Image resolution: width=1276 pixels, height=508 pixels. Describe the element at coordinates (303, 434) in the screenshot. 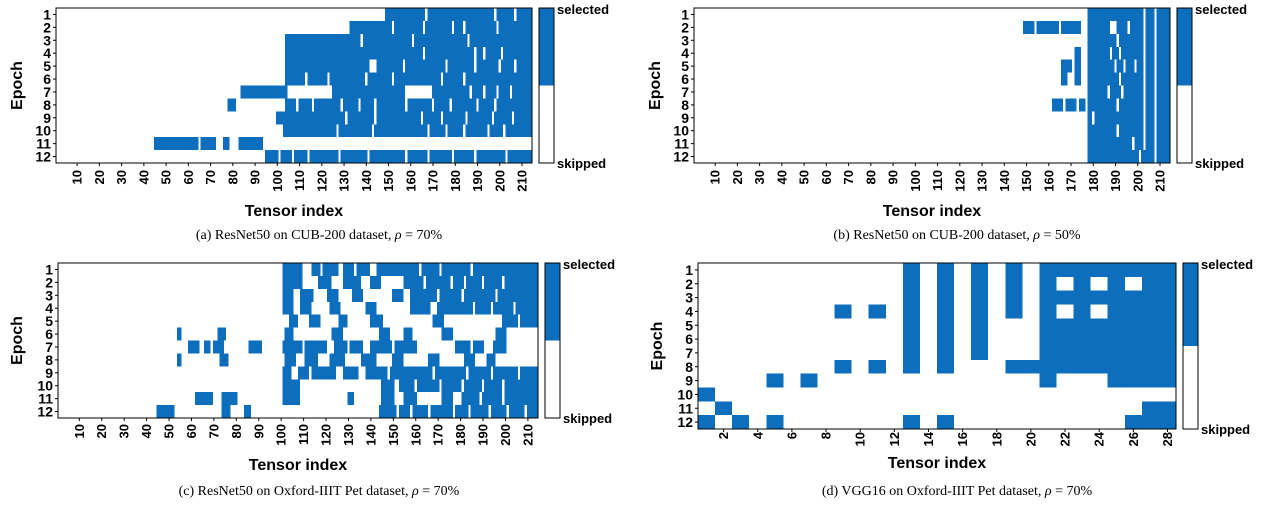

I see `x-tick-label: 110` at that location.